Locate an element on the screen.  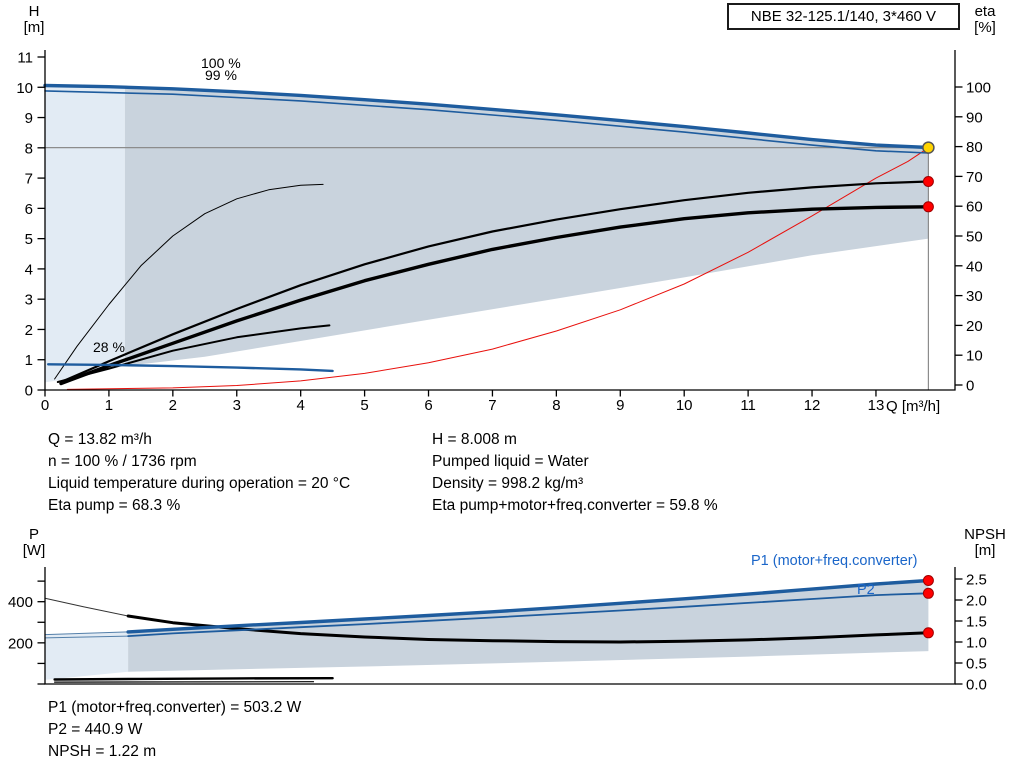
h-tick-label: 1 is located at coordinates (29, 360).